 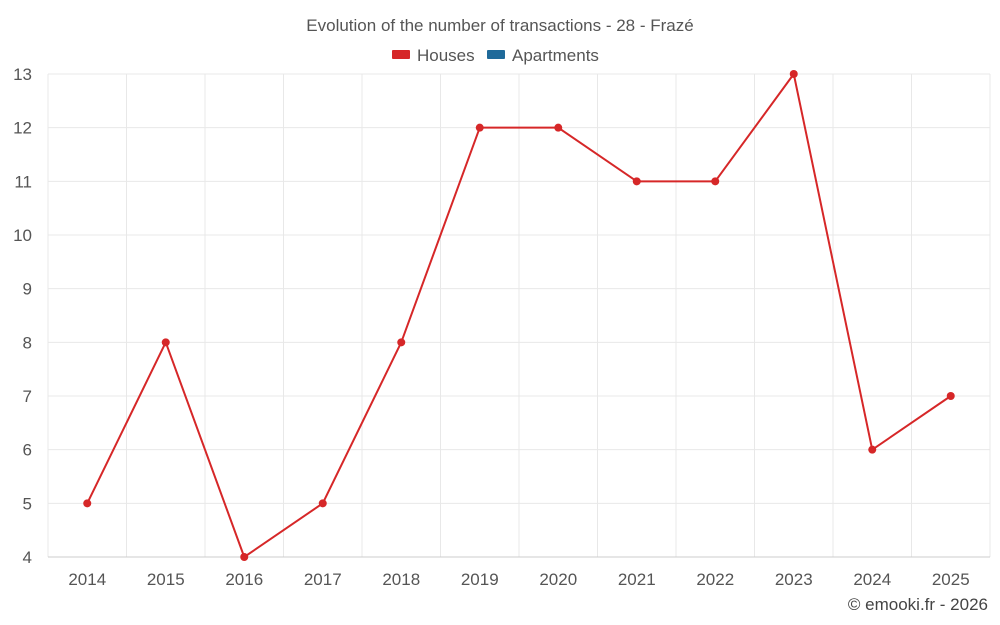 What do you see at coordinates (22, 235) in the screenshot?
I see `y-tick-label: 10` at bounding box center [22, 235].